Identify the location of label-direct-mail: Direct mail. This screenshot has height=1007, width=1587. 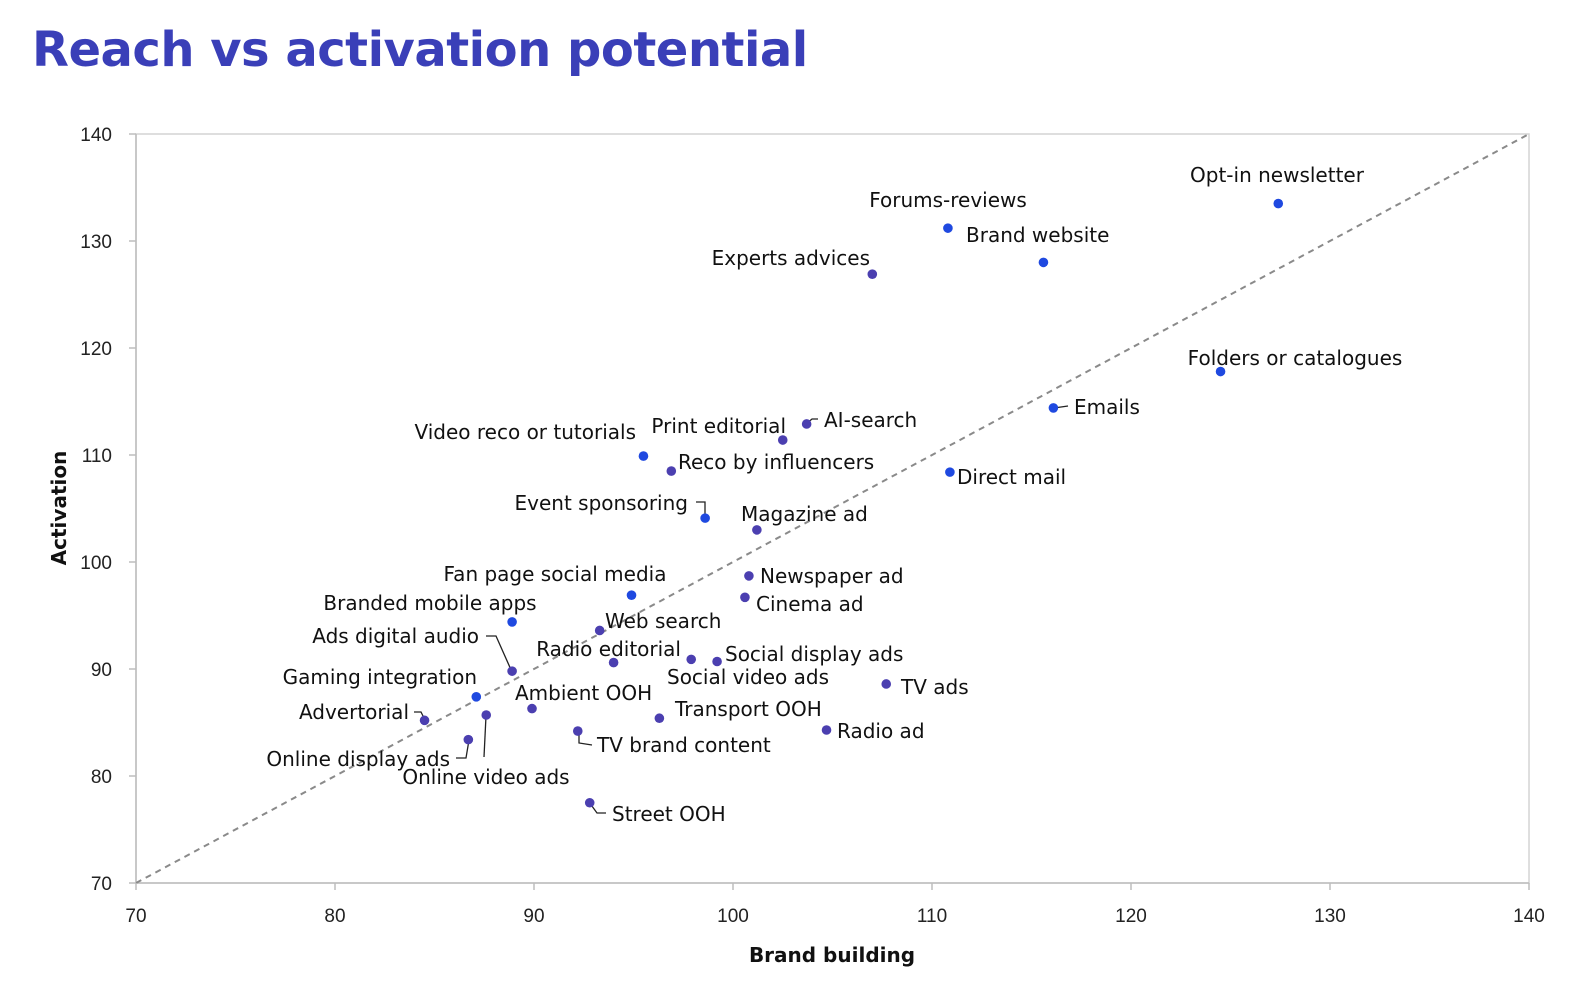
(1011, 477).